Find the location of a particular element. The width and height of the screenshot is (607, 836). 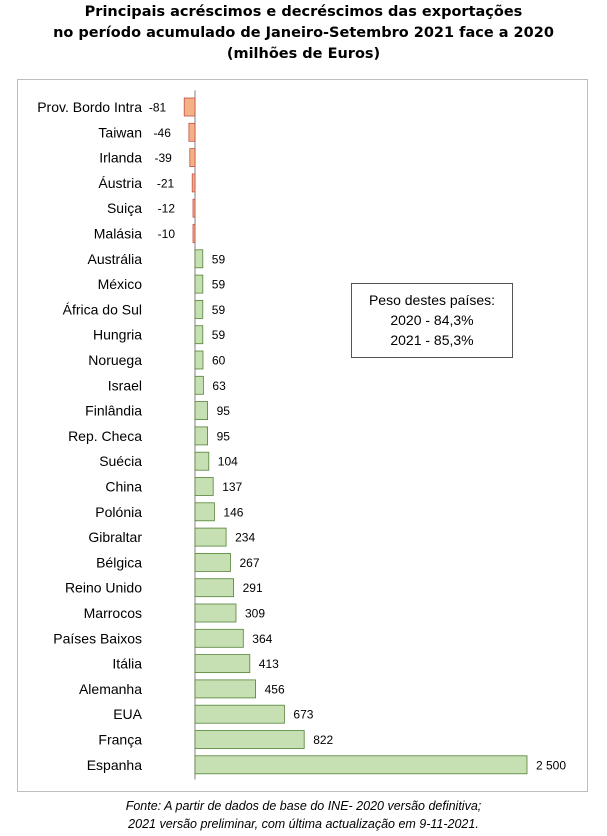

data-label: 2 500 is located at coordinates (551, 765).